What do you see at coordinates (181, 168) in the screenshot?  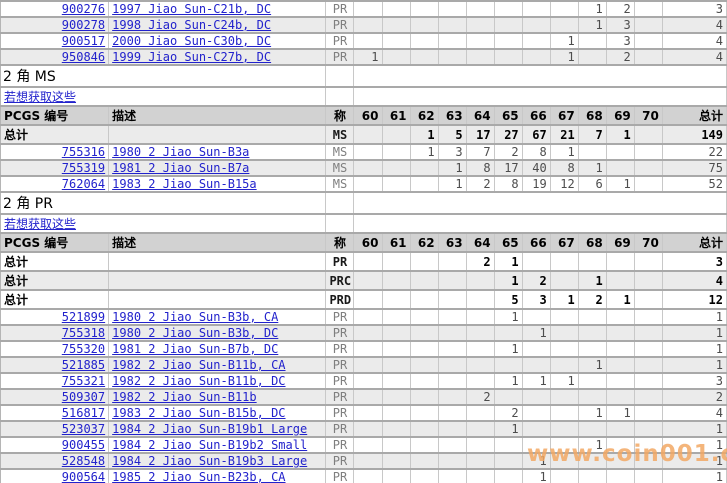 I see `description-cell-link: 1981 2 Jiao Sun-B7a` at bounding box center [181, 168].